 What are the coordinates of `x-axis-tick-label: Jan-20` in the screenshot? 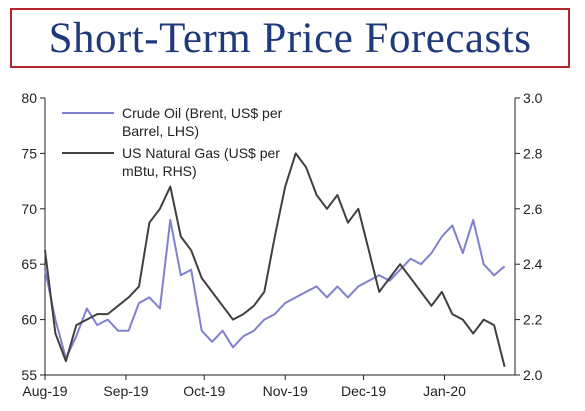 It's located at (444, 391).